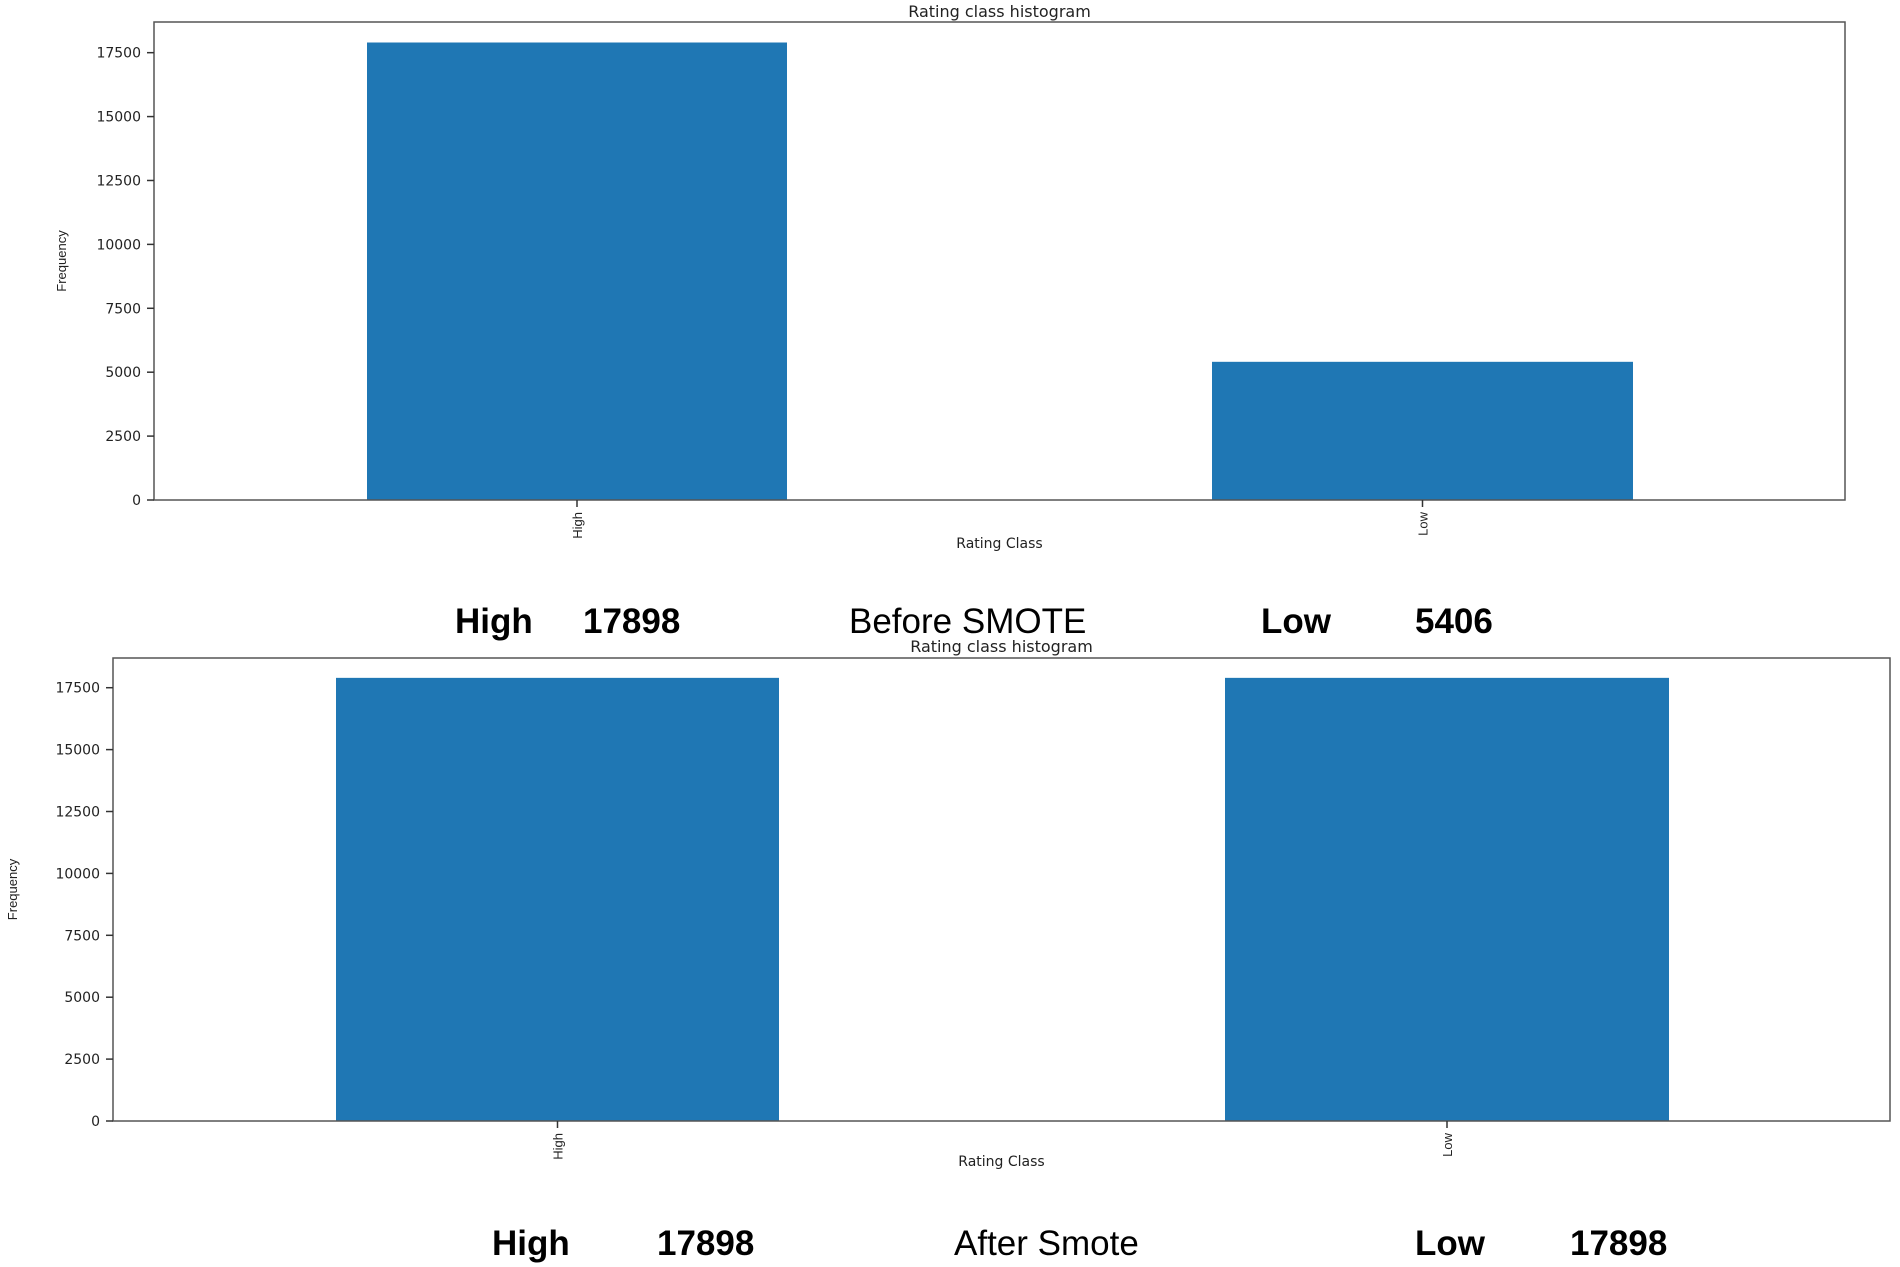 The image size is (1900, 1267). I want to click on before-low-value: 5406, so click(1454, 621).